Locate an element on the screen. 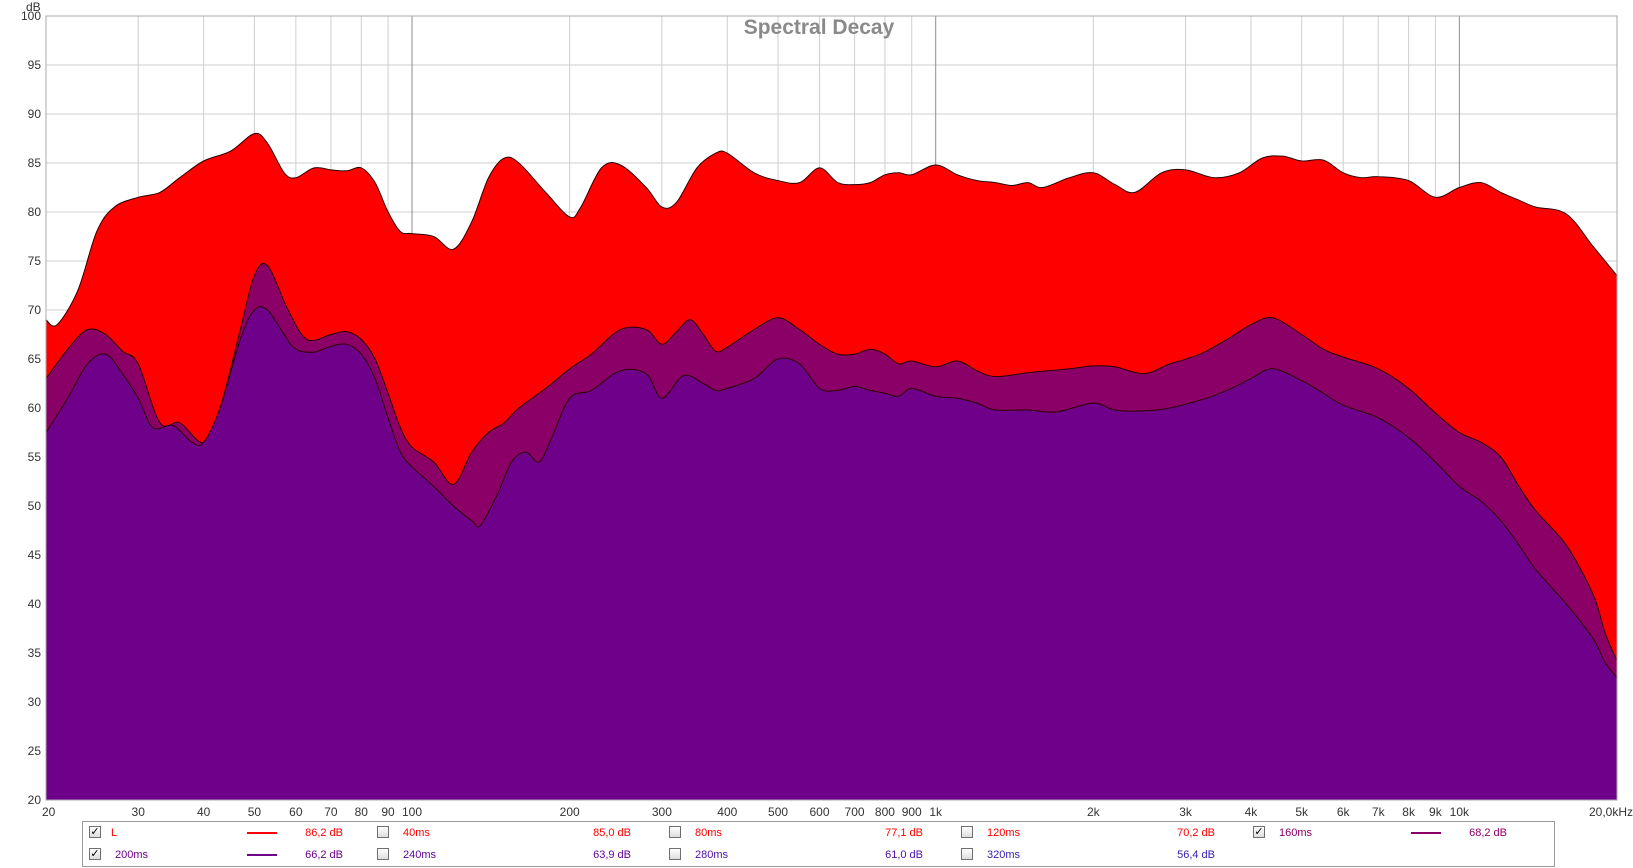 Image resolution: width=1633 pixels, height=868 pixels. legend-label: 120ms is located at coordinates (1004, 833).